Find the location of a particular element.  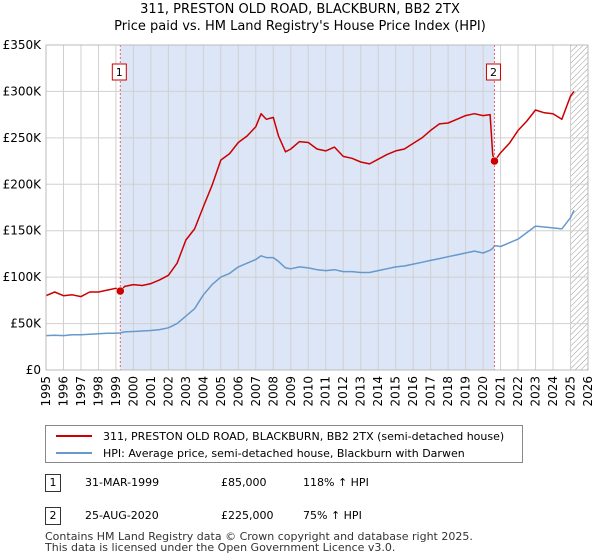

x-tick-label: 2009 is located at coordinates (291, 391).